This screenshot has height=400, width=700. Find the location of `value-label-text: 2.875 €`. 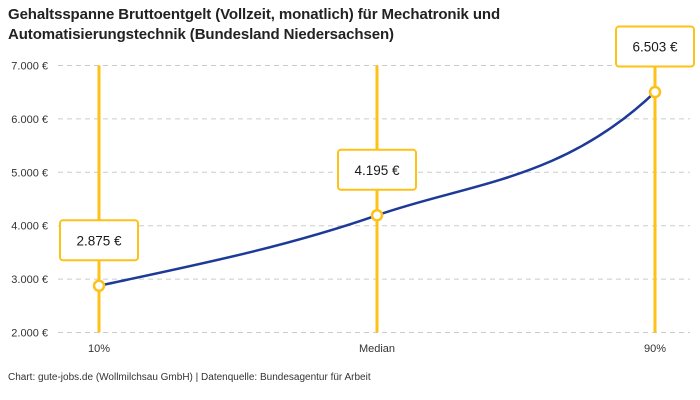

value-label-text: 2.875 € is located at coordinates (99, 240).